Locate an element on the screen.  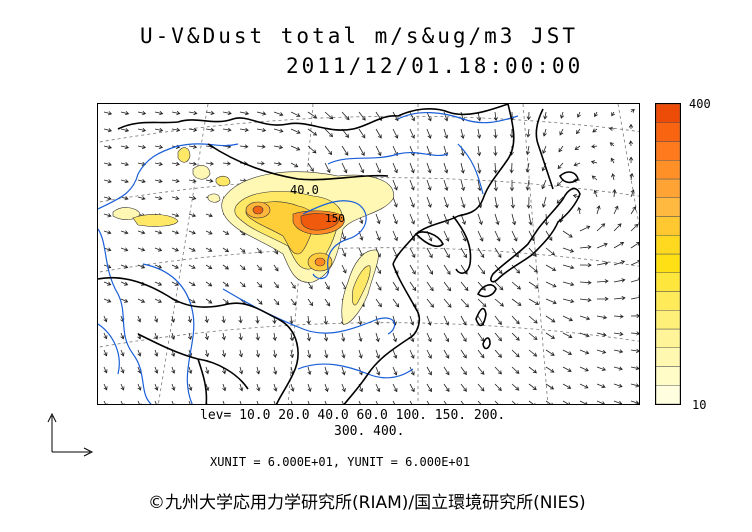
colorbar-max-label: 400 is located at coordinates (700, 104).